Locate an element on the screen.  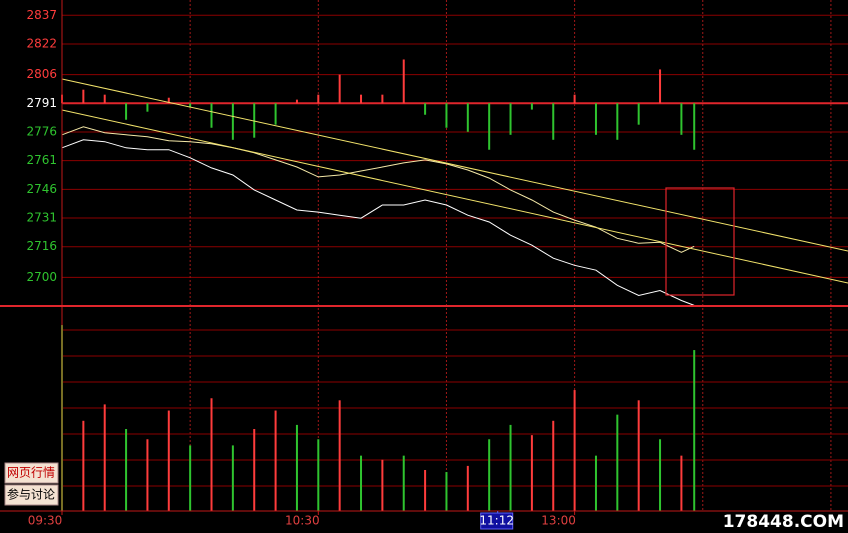
y-tick-label: 2822 is located at coordinates (41, 43).